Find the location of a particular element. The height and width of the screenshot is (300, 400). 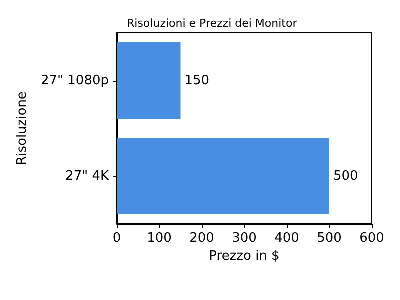

y-tick-label: 27" 1080p is located at coordinates (75, 80).